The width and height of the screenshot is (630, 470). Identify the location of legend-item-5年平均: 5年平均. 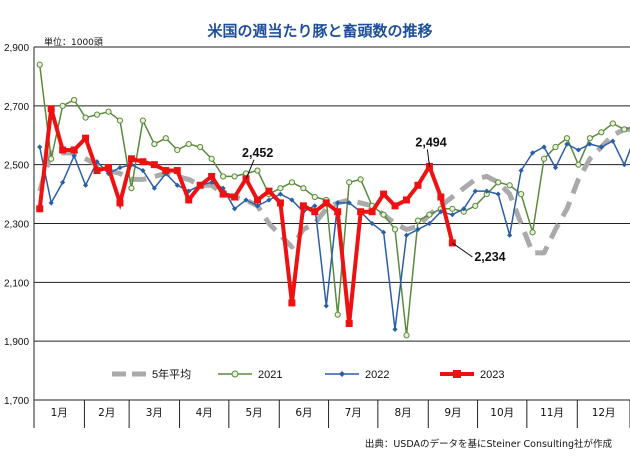
(151, 374).